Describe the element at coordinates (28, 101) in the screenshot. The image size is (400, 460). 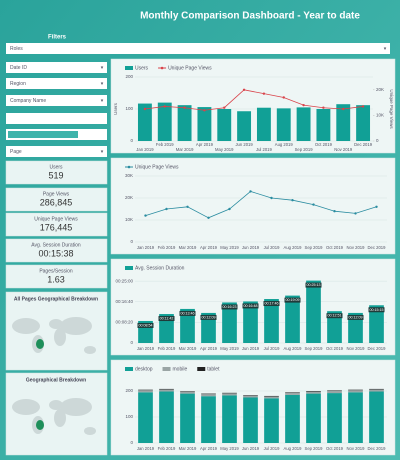
I see `filter-label: Company Name` at that location.